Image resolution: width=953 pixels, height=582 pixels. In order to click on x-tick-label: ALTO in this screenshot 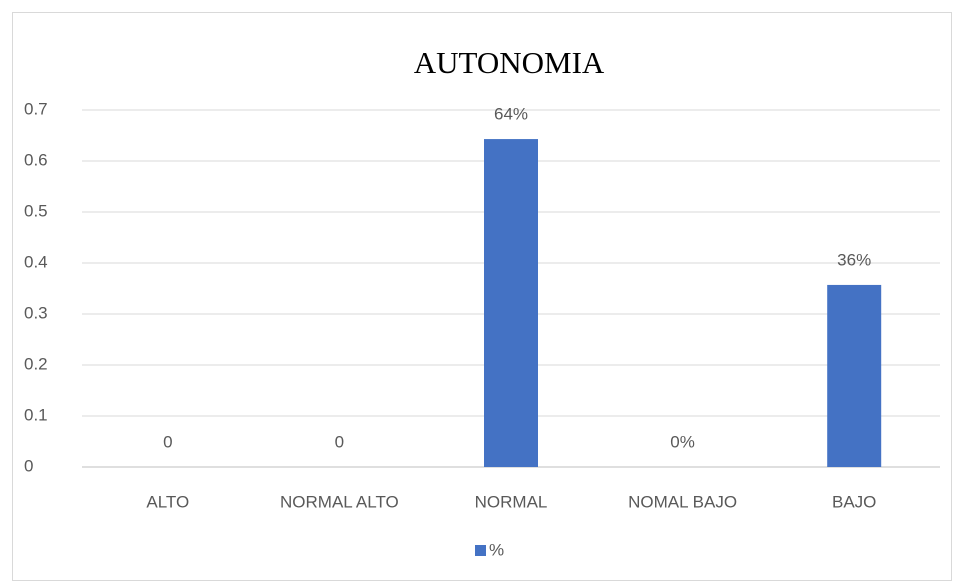, I will do `click(167, 501)`.